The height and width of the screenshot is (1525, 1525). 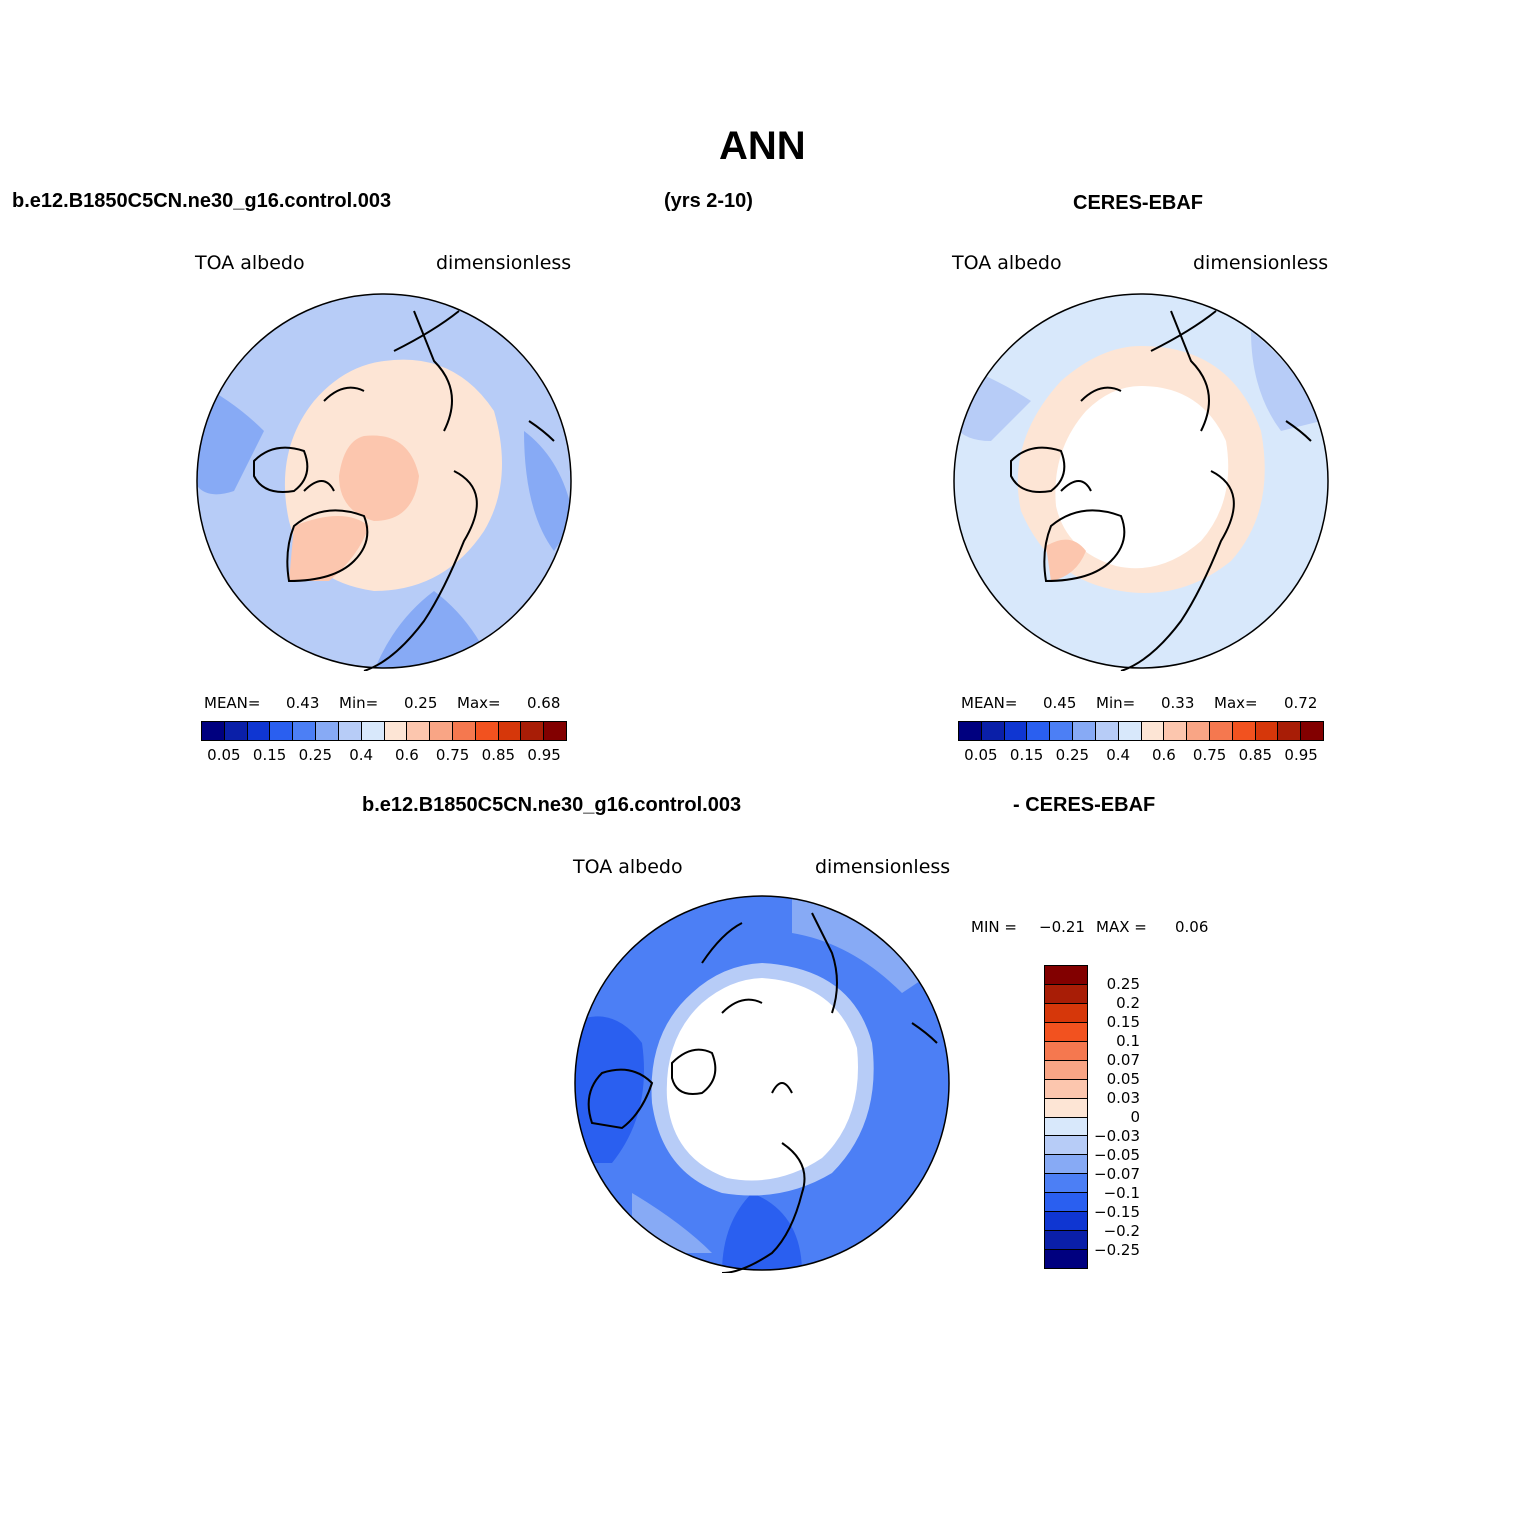 What do you see at coordinates (1178, 703) in the screenshot?
I see `obs-min-value: 0.33` at bounding box center [1178, 703].